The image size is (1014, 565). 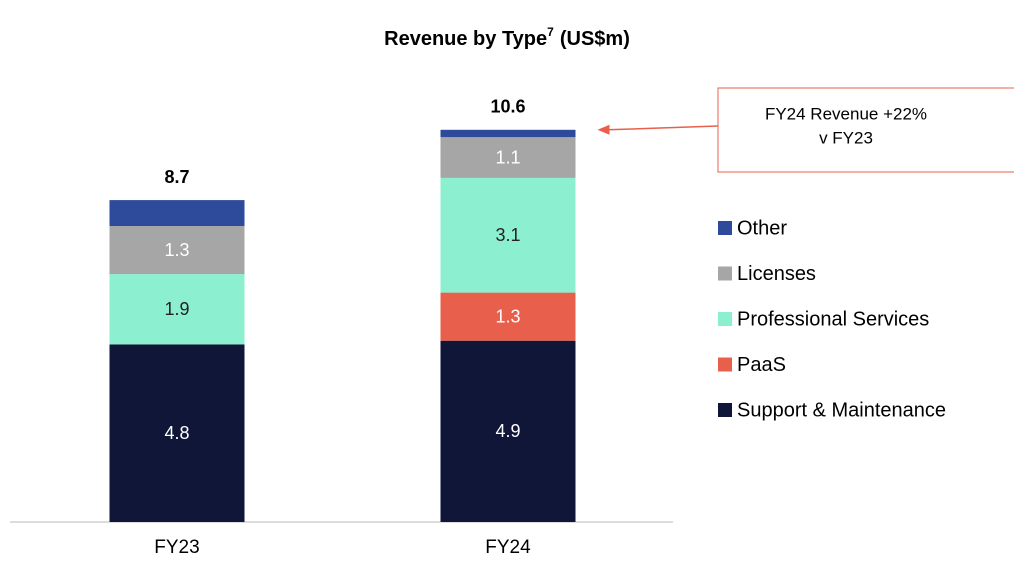 I want to click on total-label: 10.6, so click(x=507, y=107).